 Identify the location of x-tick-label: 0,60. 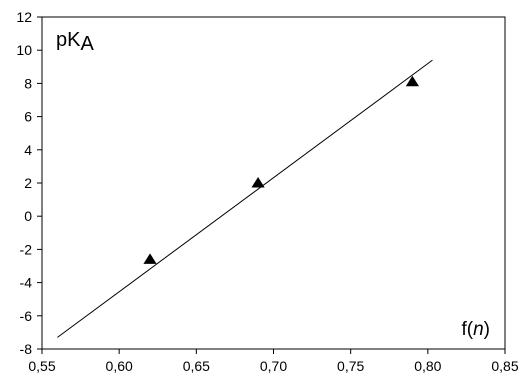
(119, 366).